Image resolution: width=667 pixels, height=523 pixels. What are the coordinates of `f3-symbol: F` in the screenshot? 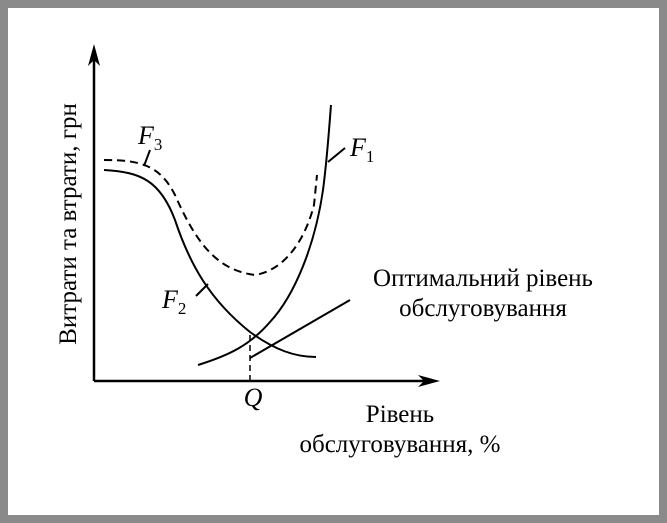 It's located at (146, 135).